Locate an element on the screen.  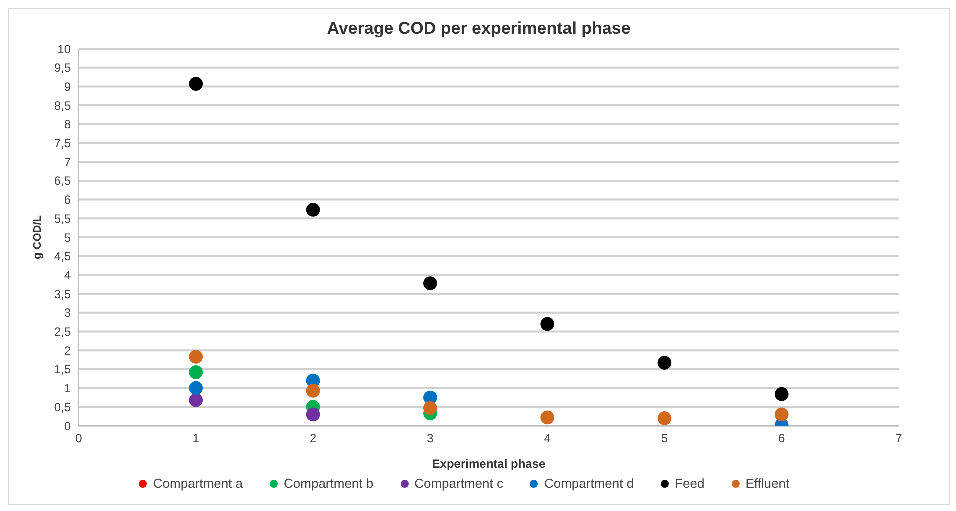
x-tick-label: 1 is located at coordinates (196, 439).